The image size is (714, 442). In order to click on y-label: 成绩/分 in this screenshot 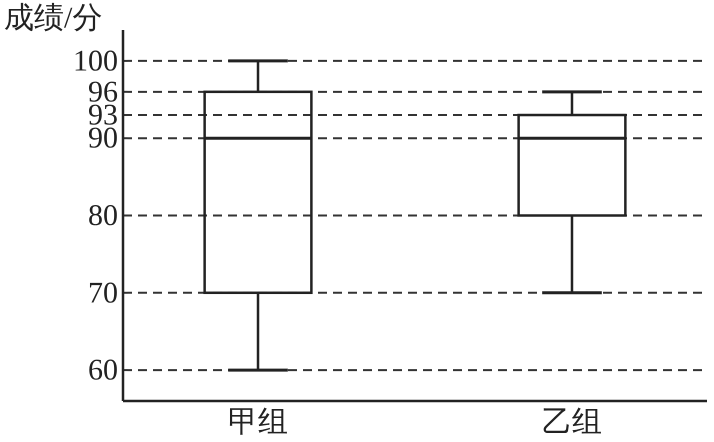, I will do `click(53, 18)`.